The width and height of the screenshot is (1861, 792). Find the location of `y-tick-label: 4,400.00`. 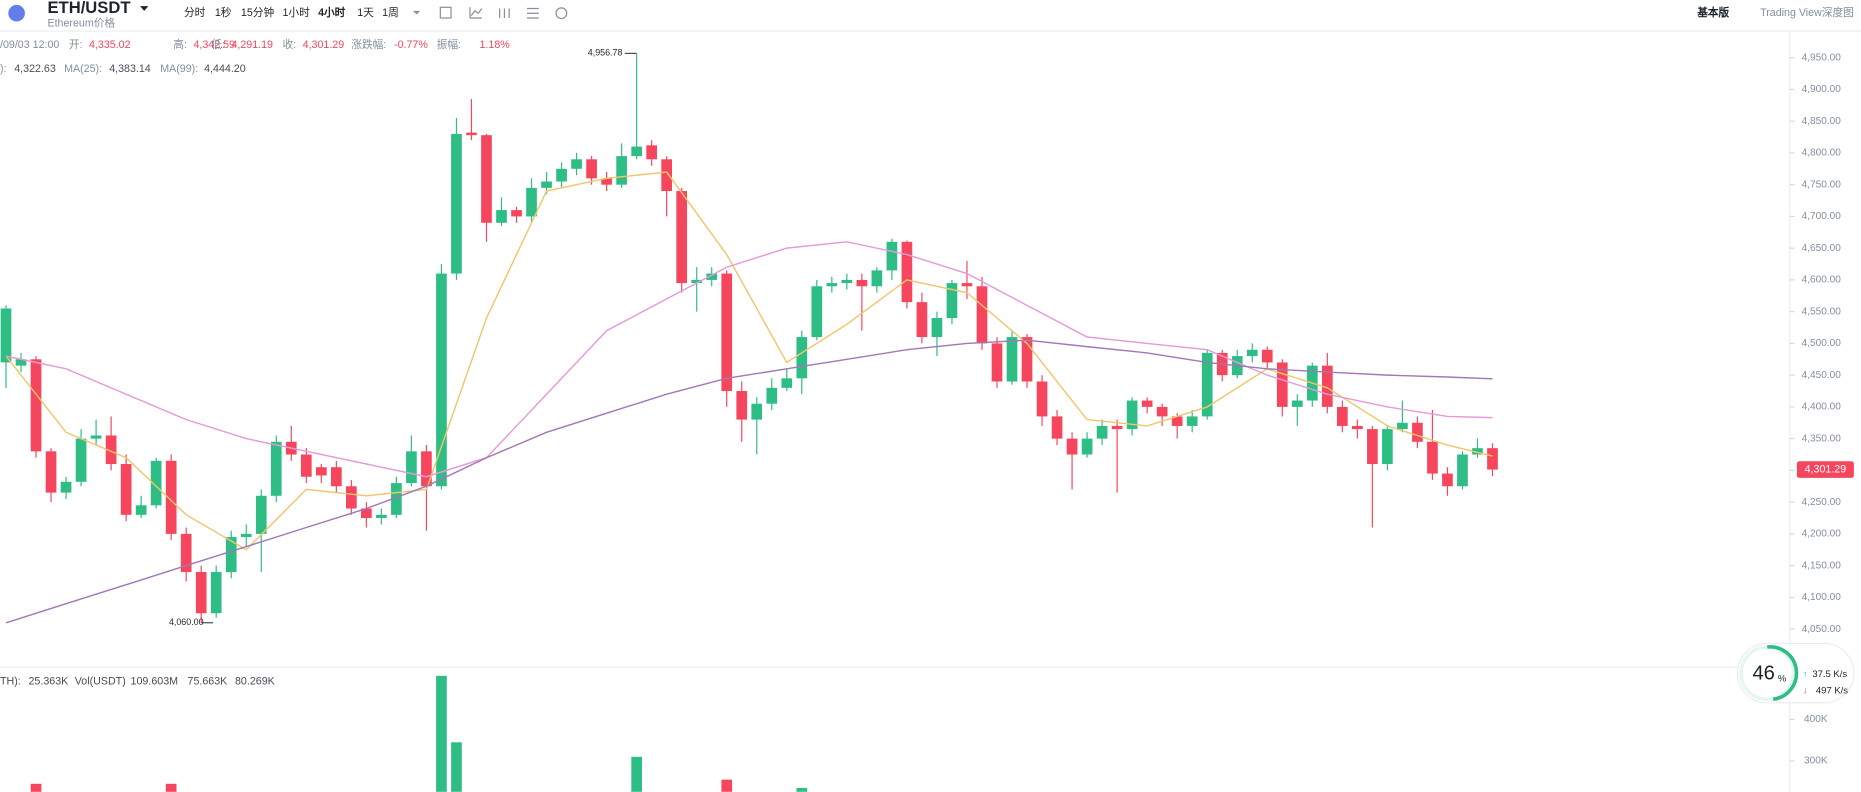

y-tick-label: 4,400.00 is located at coordinates (1822, 407).